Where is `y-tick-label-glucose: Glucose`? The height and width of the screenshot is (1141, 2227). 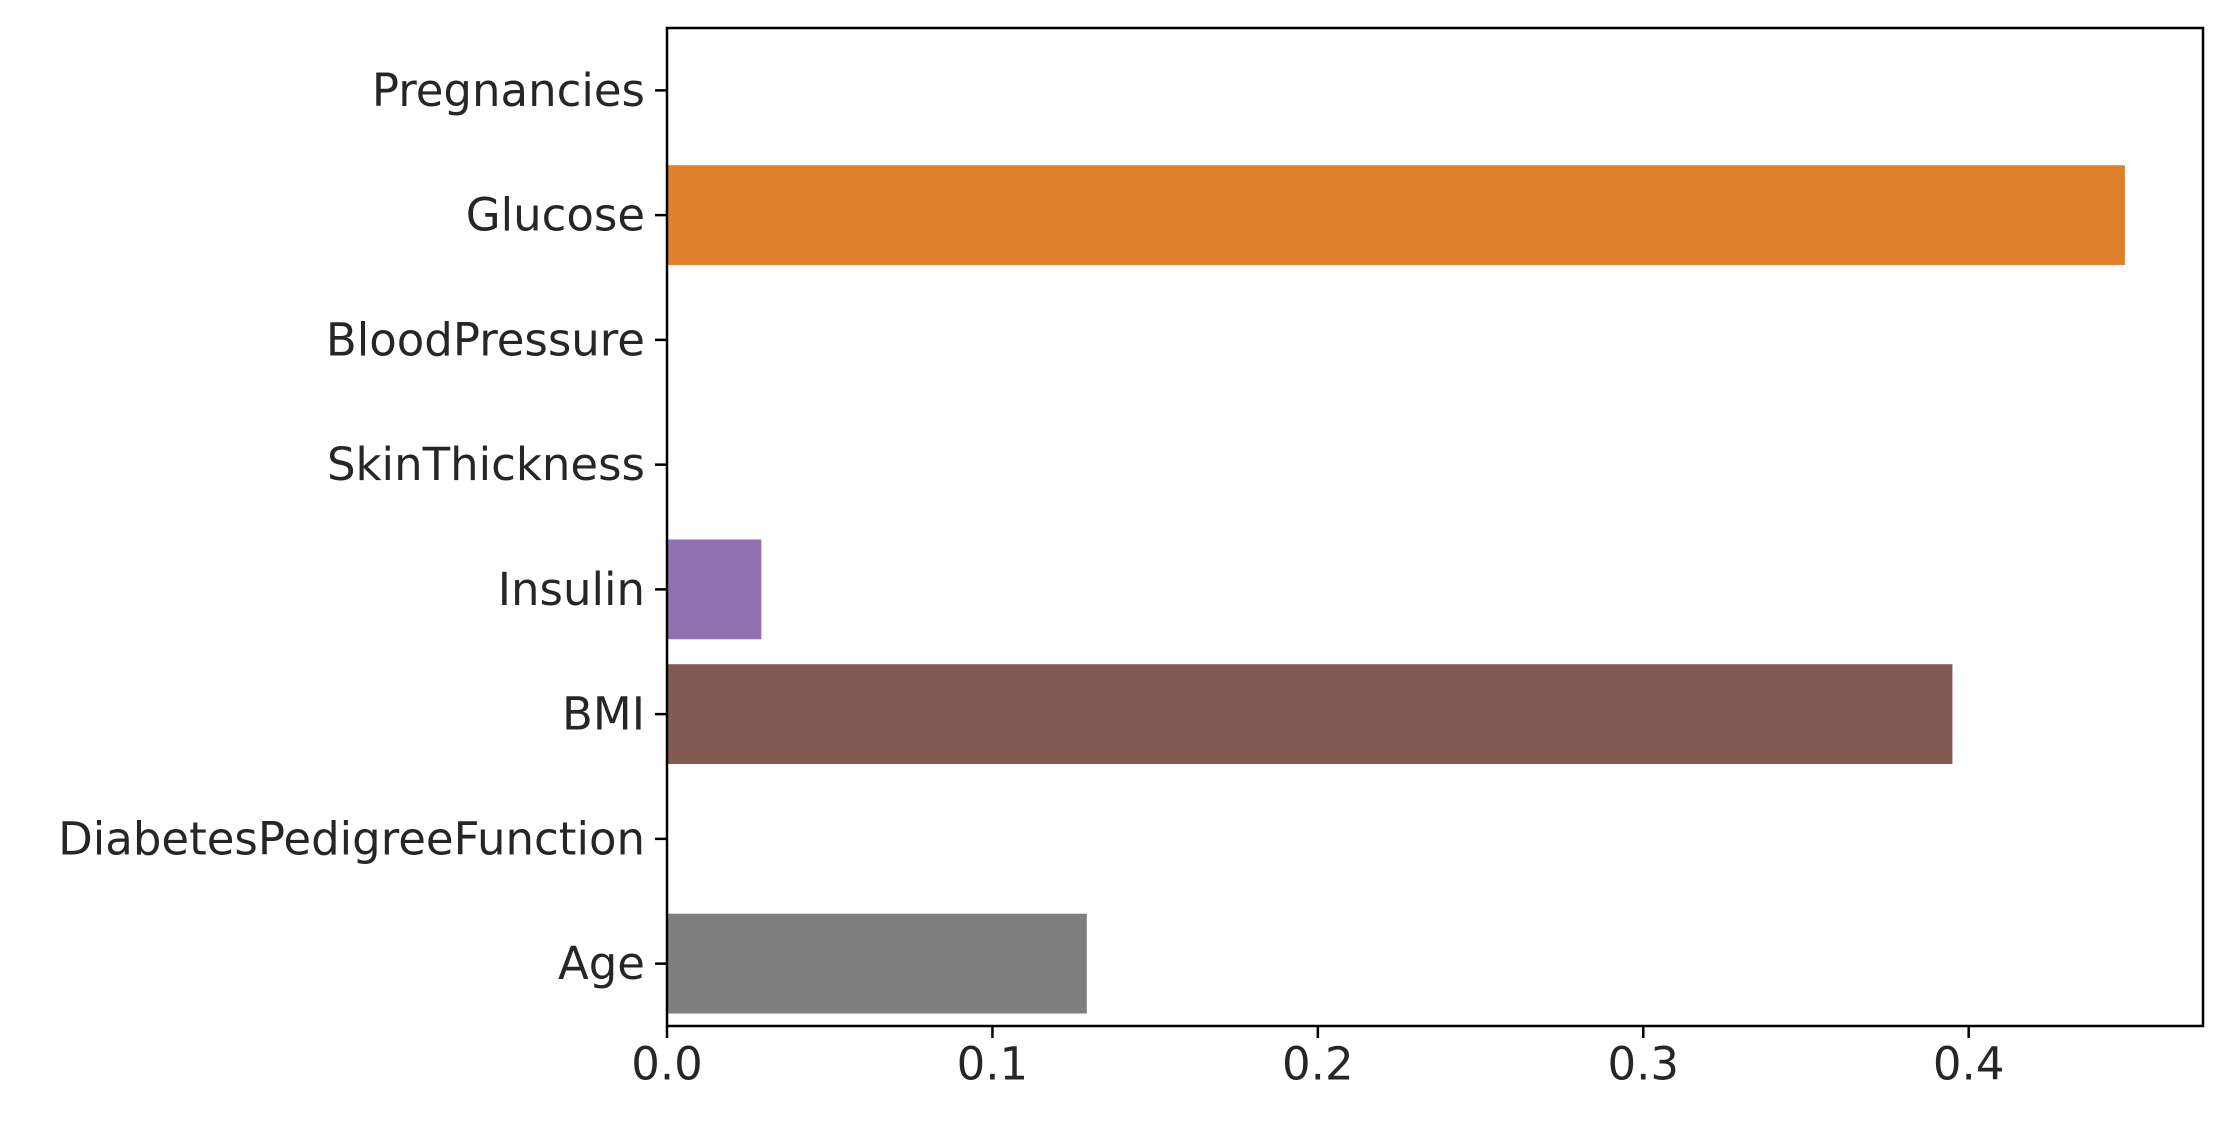
y-tick-label-glucose: Glucose is located at coordinates (555, 215).